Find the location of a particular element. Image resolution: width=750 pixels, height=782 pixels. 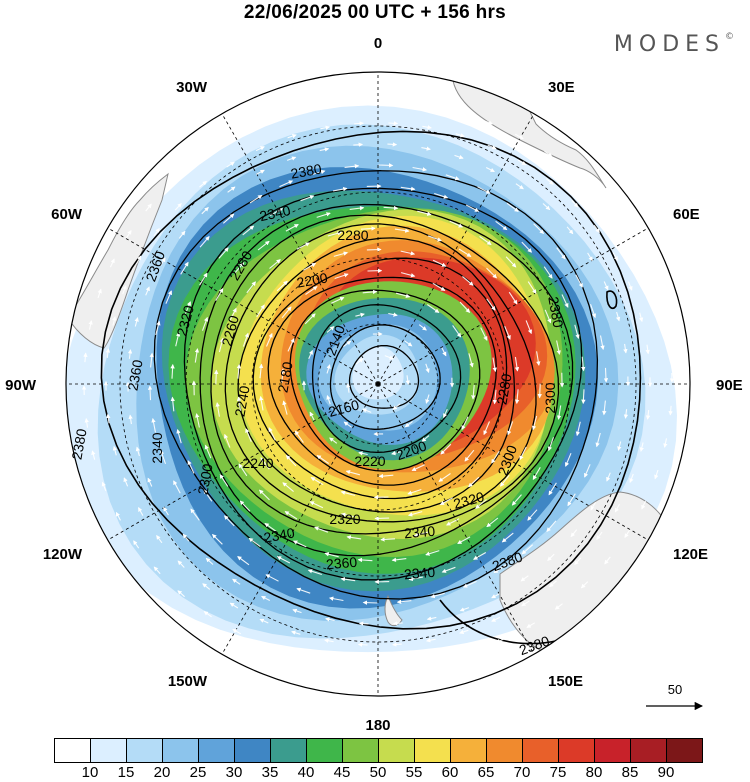

legend-tick-label: 45 is located at coordinates (342, 772).